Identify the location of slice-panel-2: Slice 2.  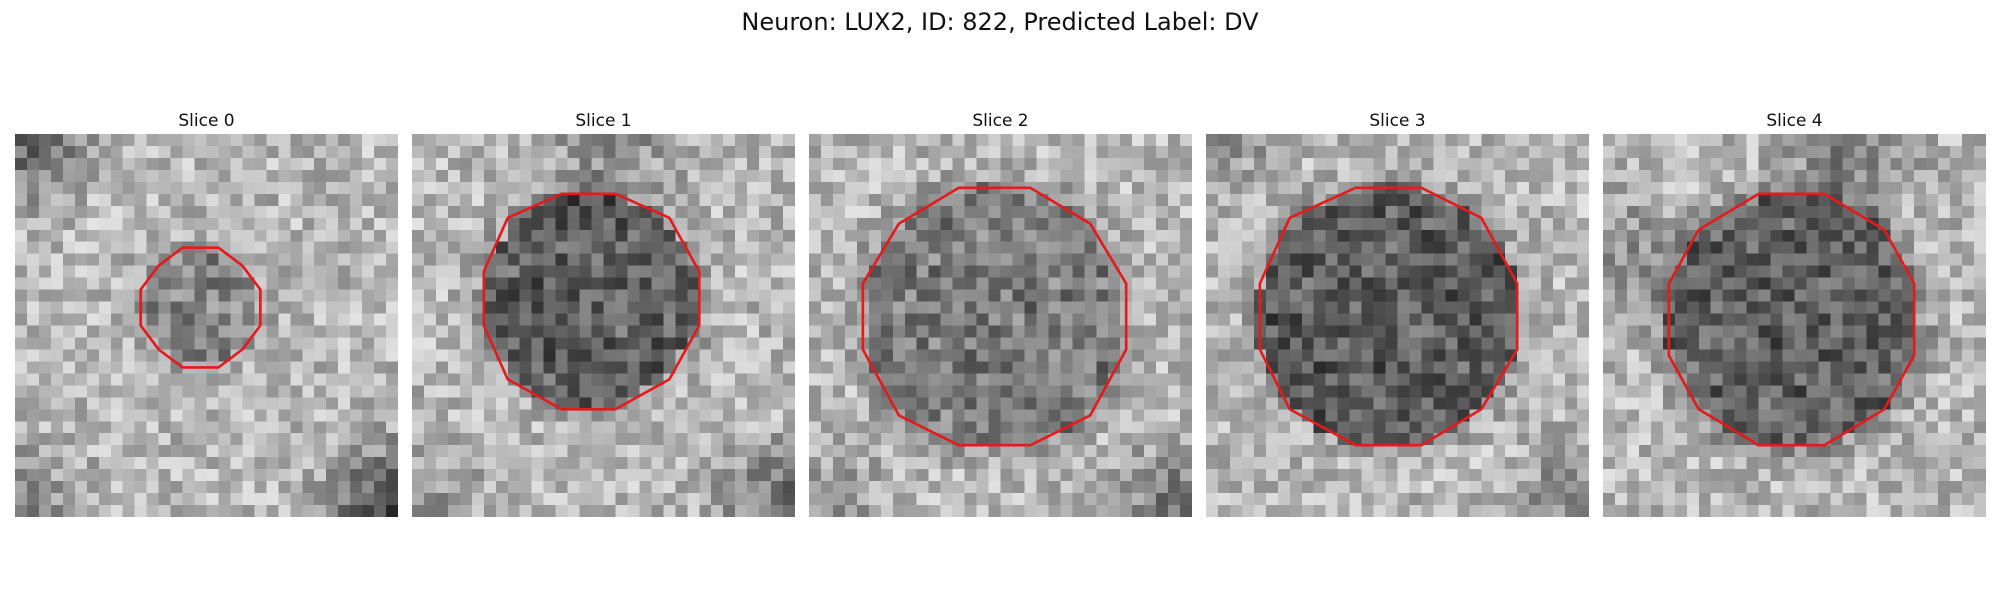
(1000, 312).